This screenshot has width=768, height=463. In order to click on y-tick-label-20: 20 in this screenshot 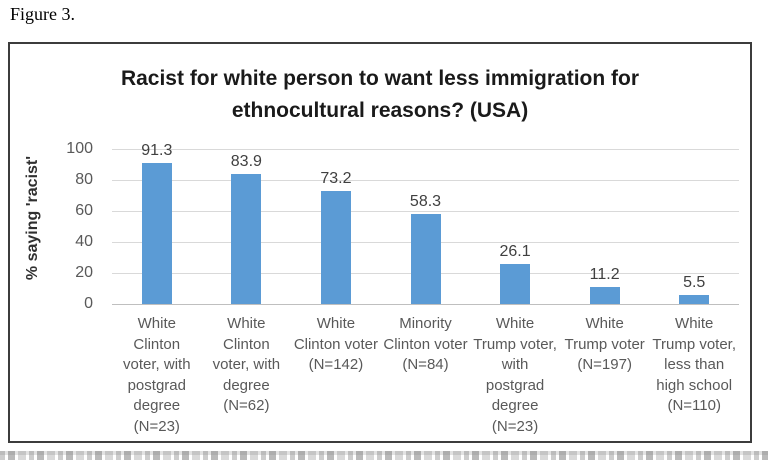, I will do `click(84, 272)`.